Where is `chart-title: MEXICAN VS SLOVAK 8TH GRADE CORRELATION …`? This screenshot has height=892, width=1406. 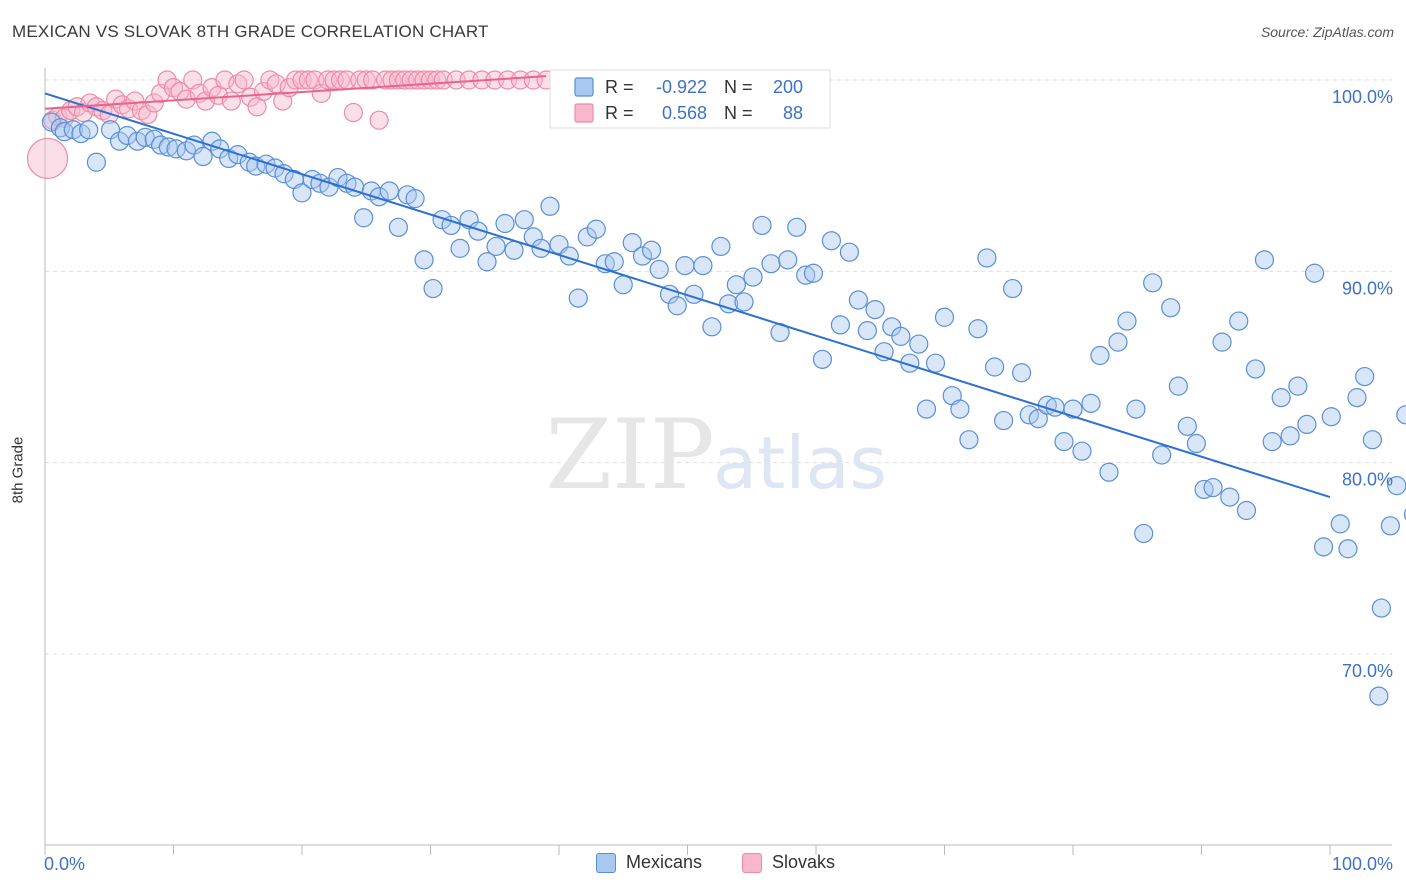 chart-title: MEXICAN VS SLOVAK 8TH GRADE CORRELATION … is located at coordinates (250, 31).